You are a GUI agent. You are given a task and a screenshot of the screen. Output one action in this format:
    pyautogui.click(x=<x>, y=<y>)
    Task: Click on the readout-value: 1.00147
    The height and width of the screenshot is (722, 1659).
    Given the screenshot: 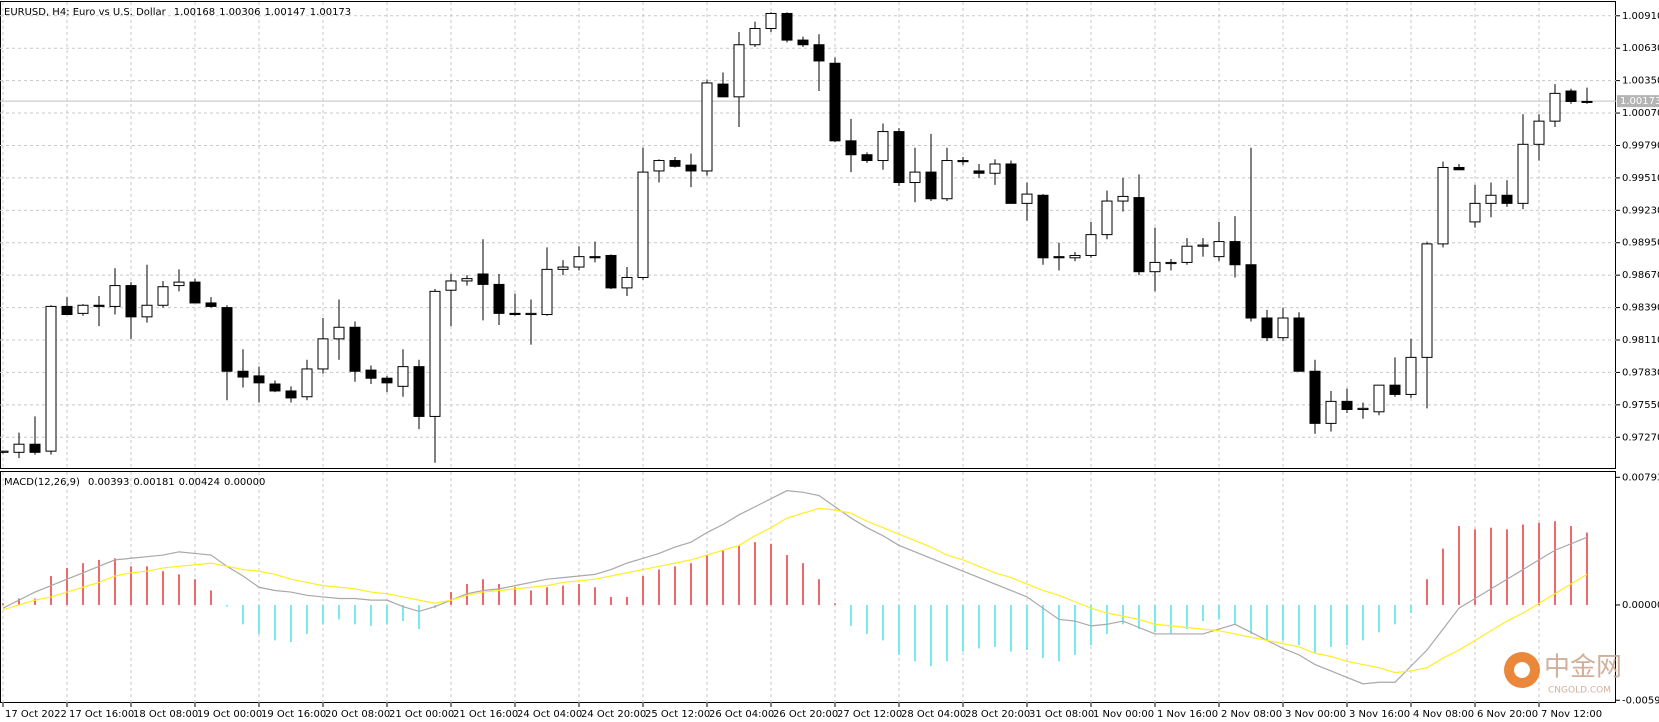 What is the action you would take?
    pyautogui.click(x=284, y=12)
    